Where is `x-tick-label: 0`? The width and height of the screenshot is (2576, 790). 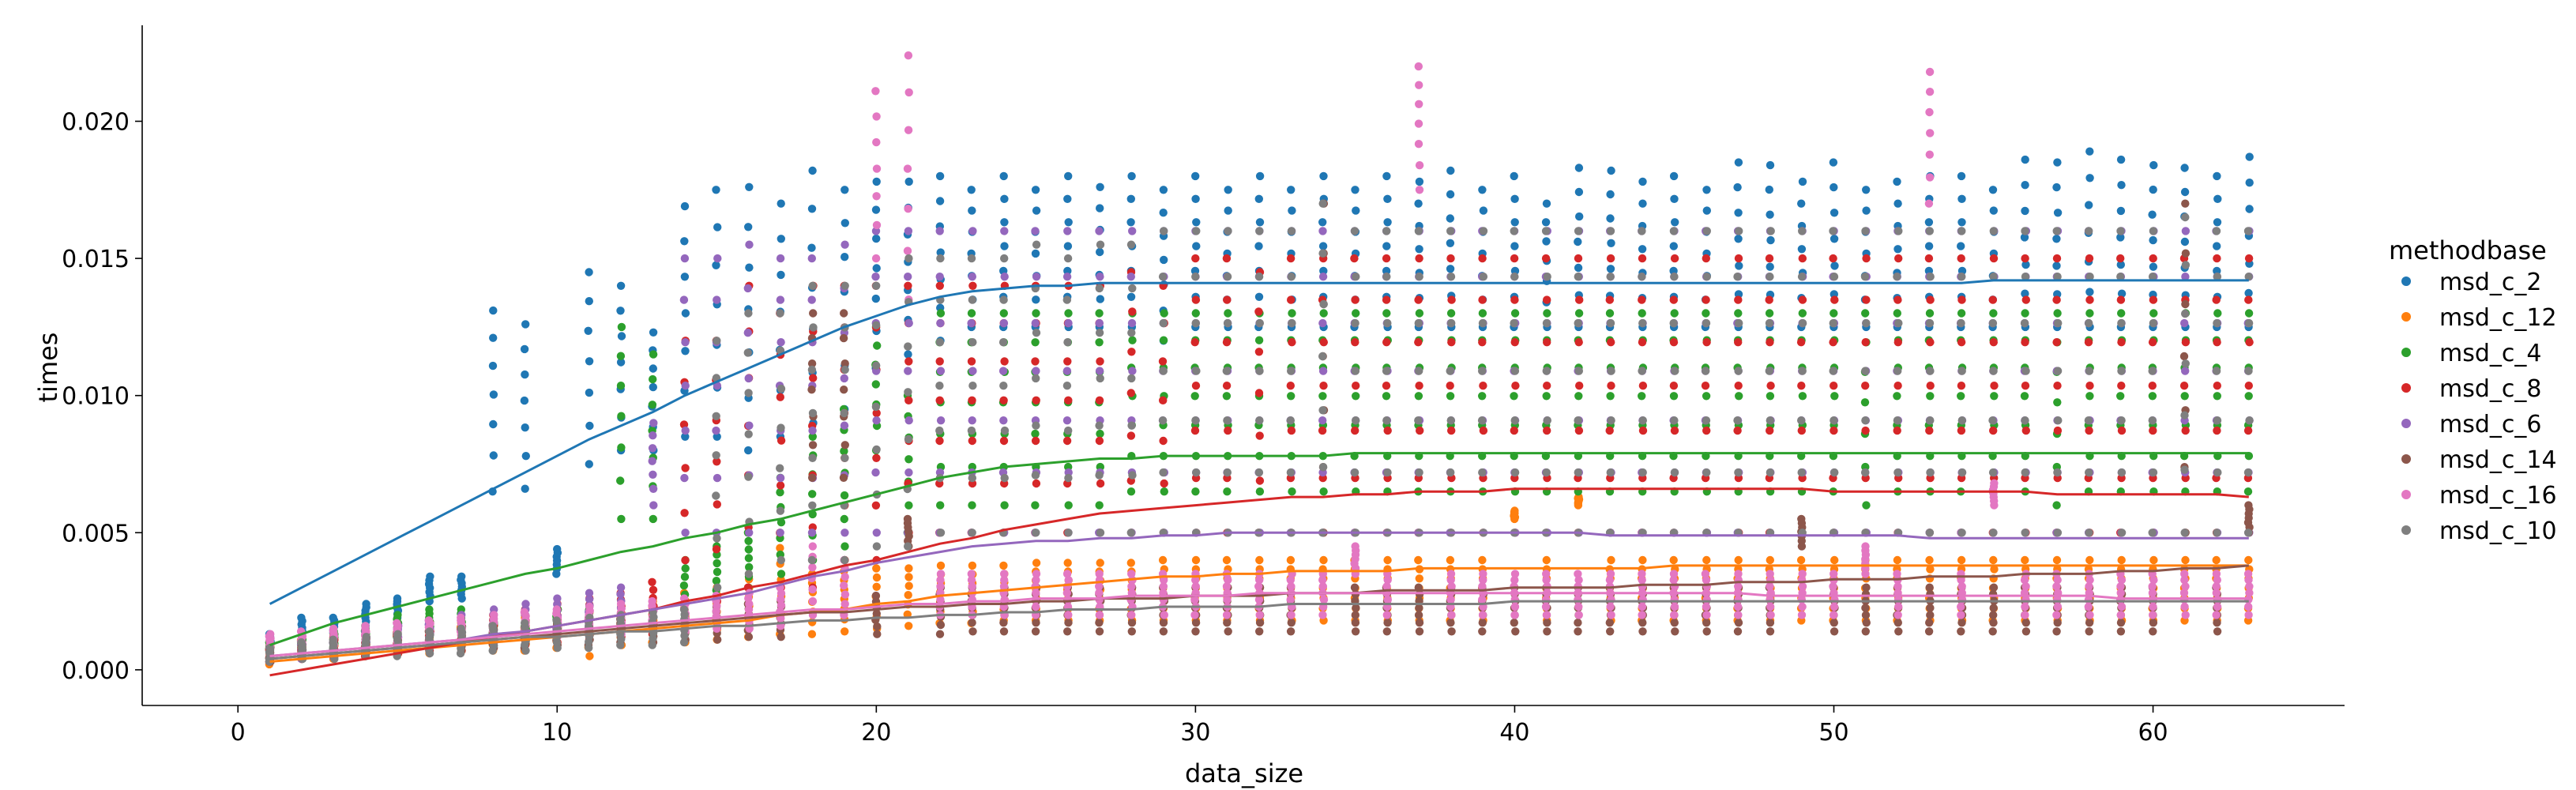 x-tick-label: 0 is located at coordinates (239, 733).